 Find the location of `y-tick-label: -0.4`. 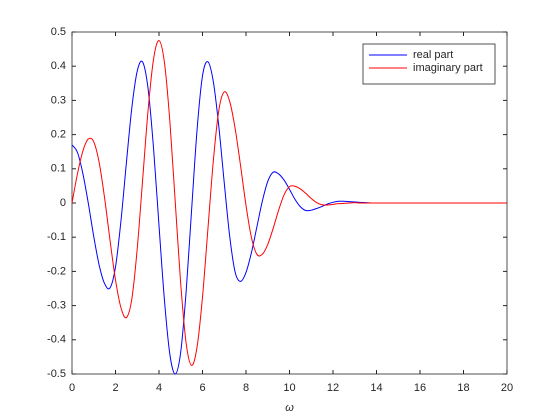

y-tick-label: -0.4 is located at coordinates (56, 340).